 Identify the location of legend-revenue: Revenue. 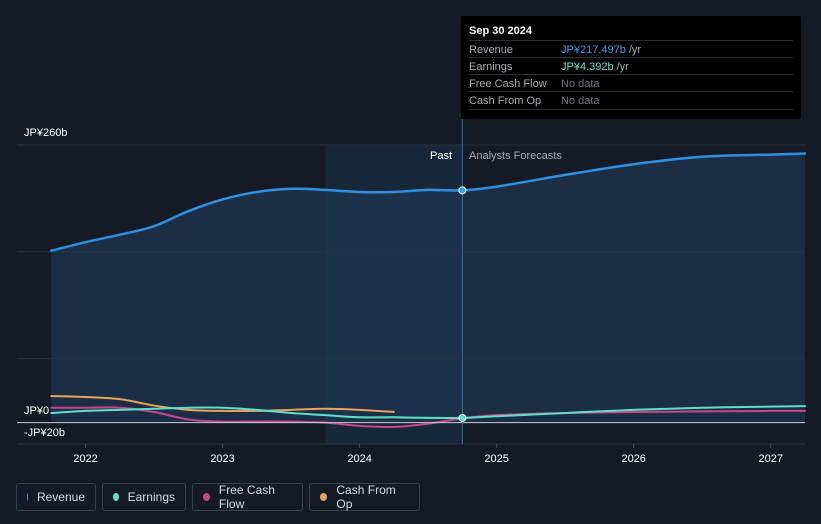
(56, 497).